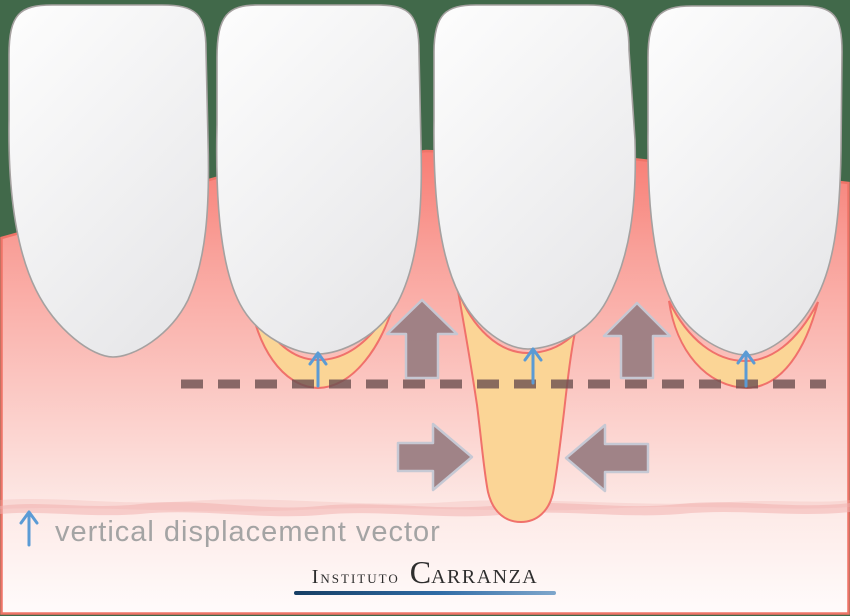 This screenshot has height=616, width=850. I want to click on logo-text: INSTITUTO CARRANZA, so click(425, 572).